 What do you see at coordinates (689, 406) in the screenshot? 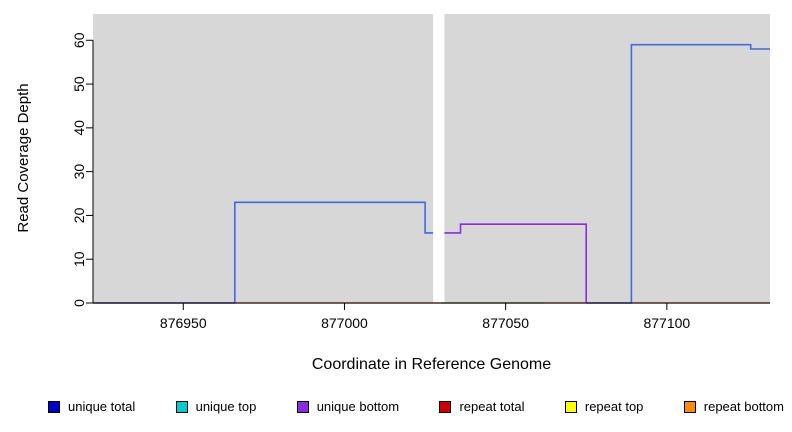
I see `repeat-bottom-swatch-icon` at bounding box center [689, 406].